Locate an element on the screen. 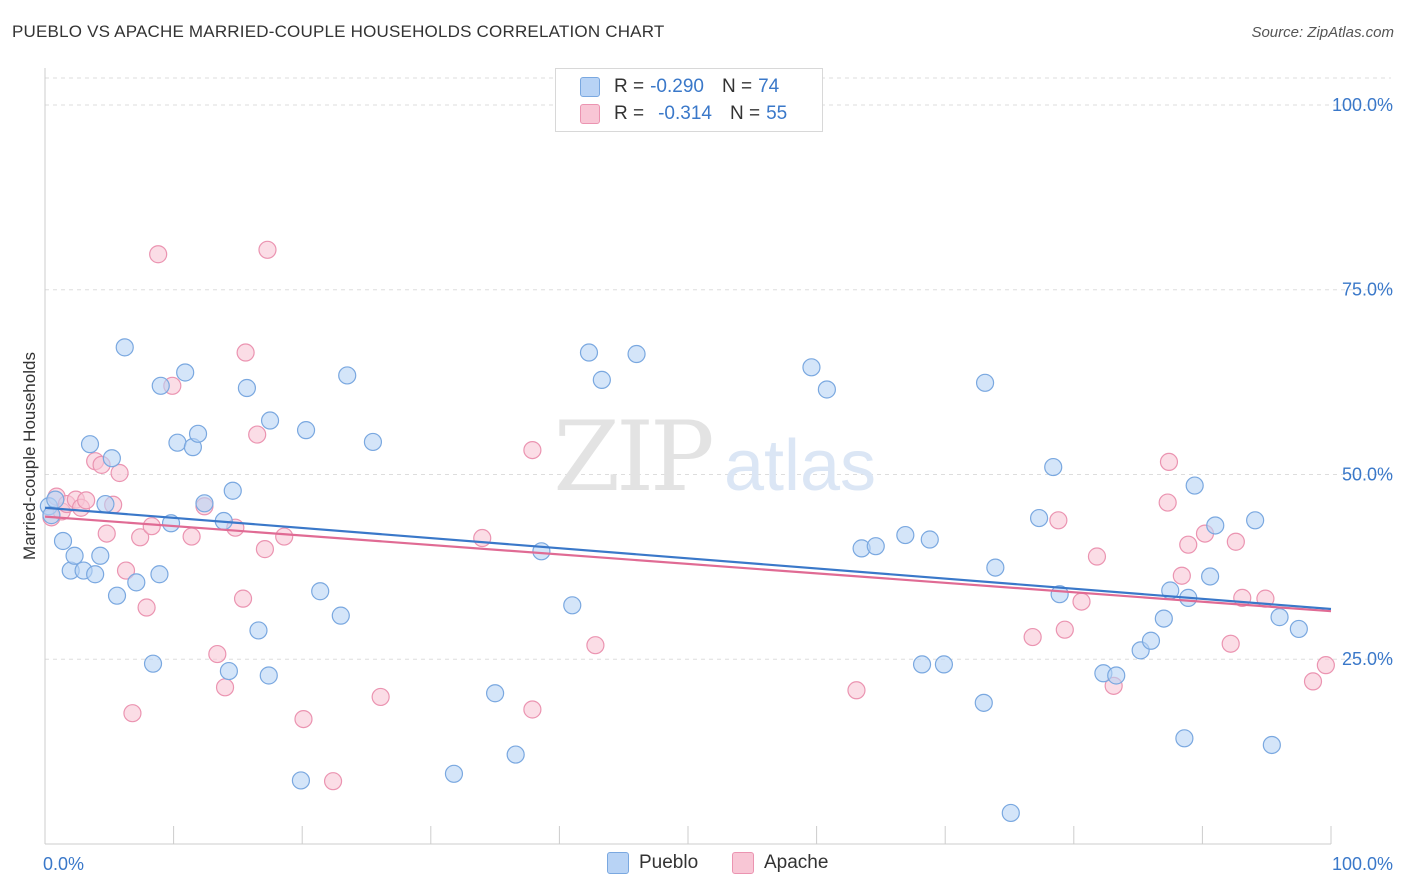 The height and width of the screenshot is (892, 1406). apache-n-label: N = is located at coordinates (745, 113).